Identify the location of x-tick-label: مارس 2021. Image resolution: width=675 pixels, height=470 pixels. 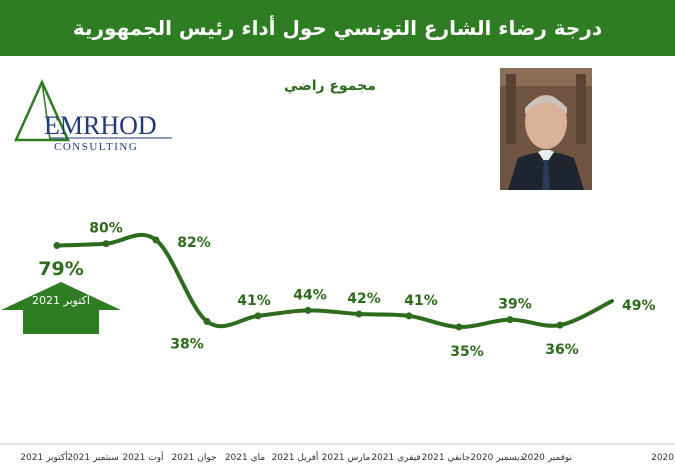
(346, 458).